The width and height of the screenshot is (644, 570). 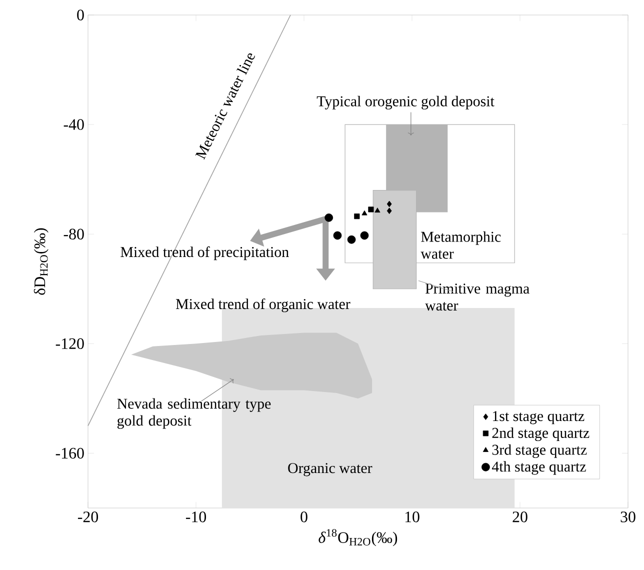 What do you see at coordinates (204, 253) in the screenshot?
I see `annotation: Mixed trend of precipitation` at bounding box center [204, 253].